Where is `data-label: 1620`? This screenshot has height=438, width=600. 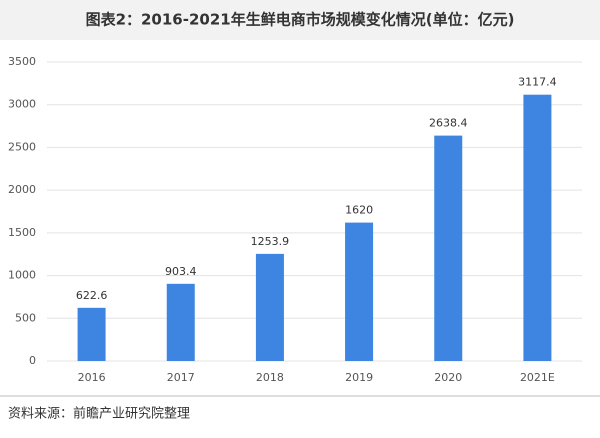 data-label: 1620 is located at coordinates (359, 210).